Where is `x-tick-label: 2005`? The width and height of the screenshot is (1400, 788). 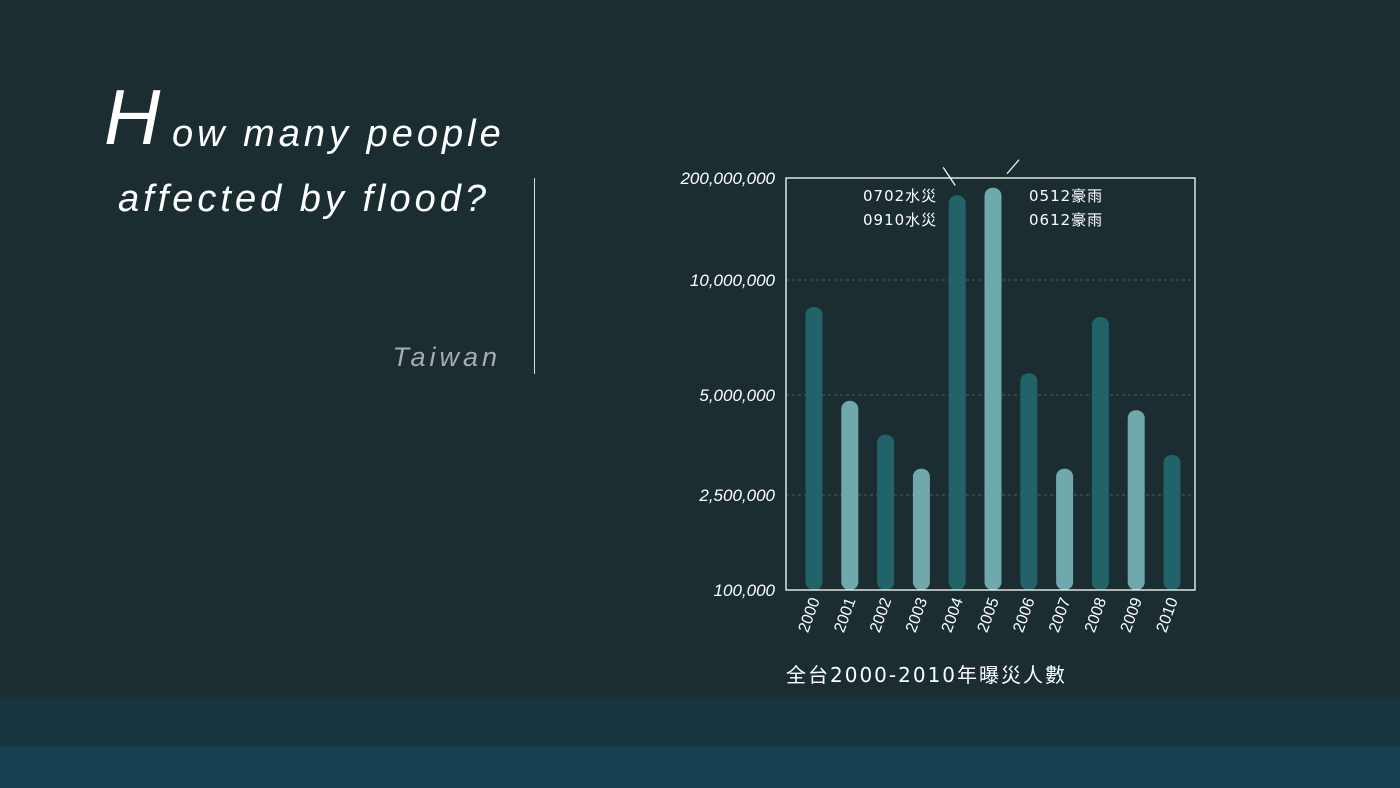 x-tick-label: 2005 is located at coordinates (989, 614).